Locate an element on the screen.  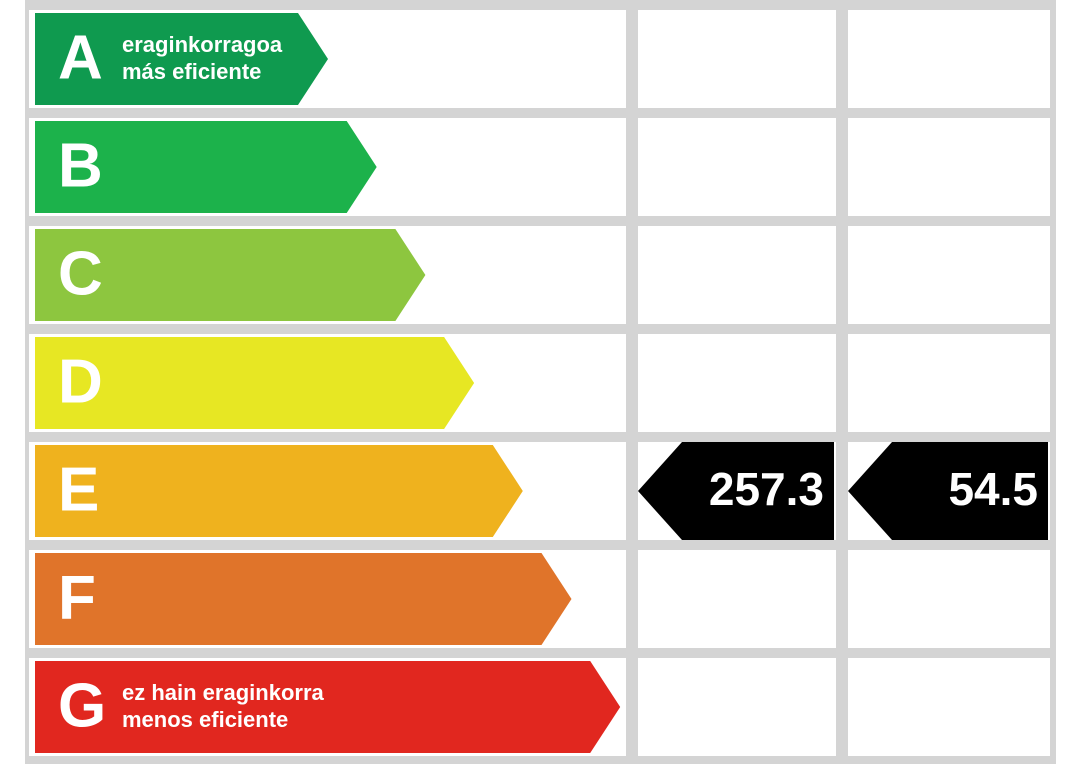
rating-label: eraginkorragoa is located at coordinates (202, 44).